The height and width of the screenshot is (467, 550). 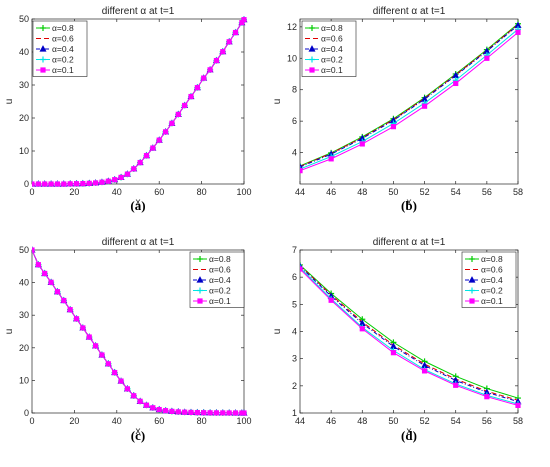 I want to click on y-tick-label: 20, so click(x=24, y=118).